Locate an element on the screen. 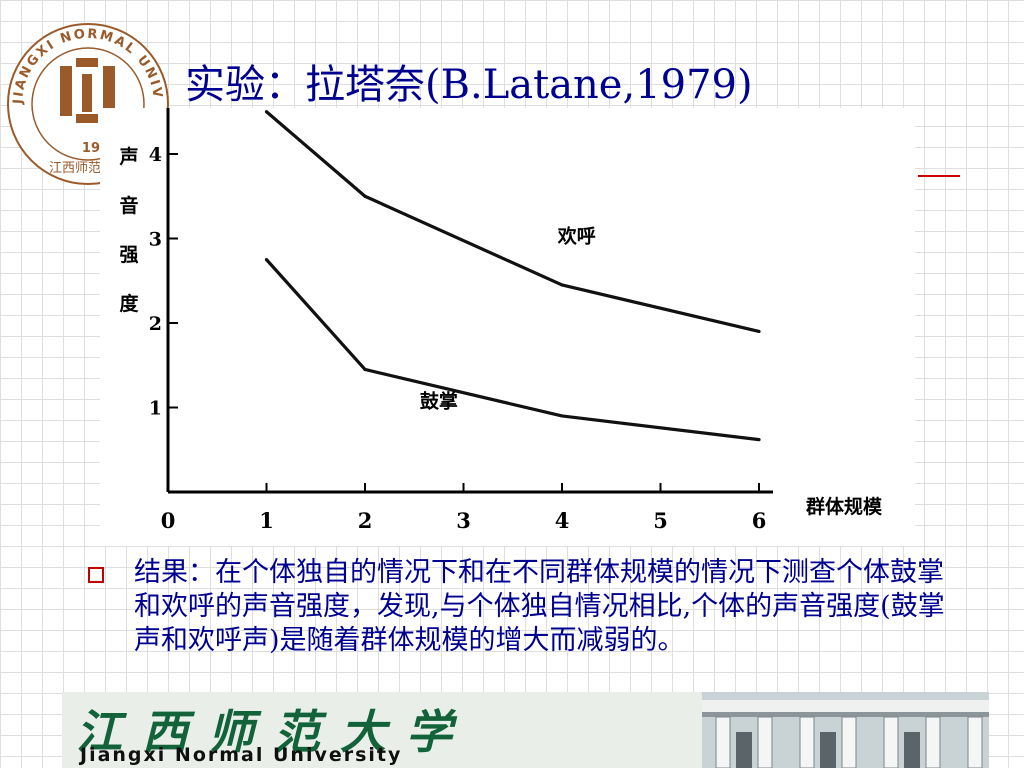 Image resolution: width=1024 pixels, height=768 pixels. x-tick-label: 4 is located at coordinates (562, 520).